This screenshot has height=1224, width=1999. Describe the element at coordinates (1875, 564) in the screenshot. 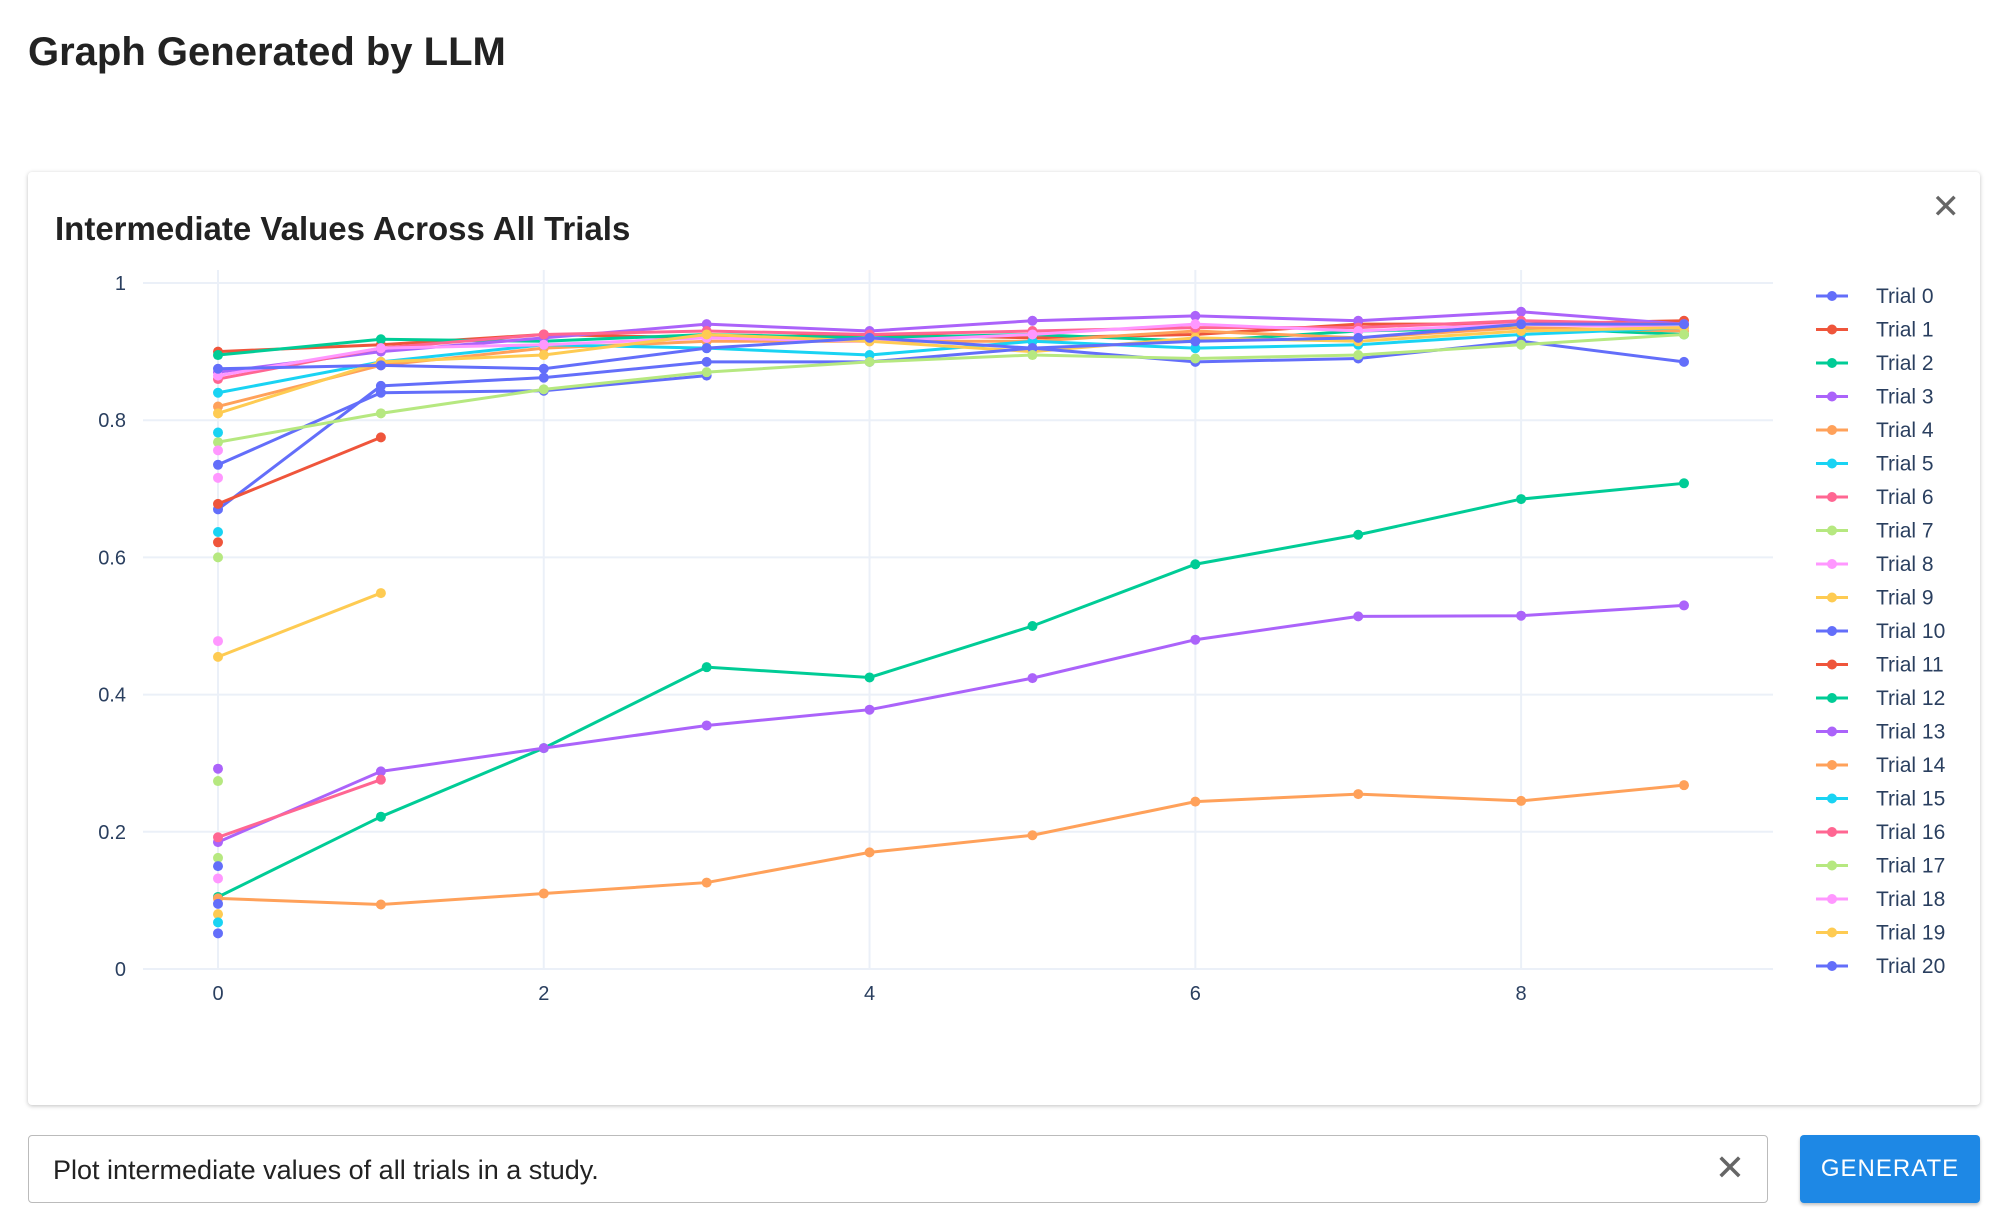

I see `legend-item: Trial 8` at that location.